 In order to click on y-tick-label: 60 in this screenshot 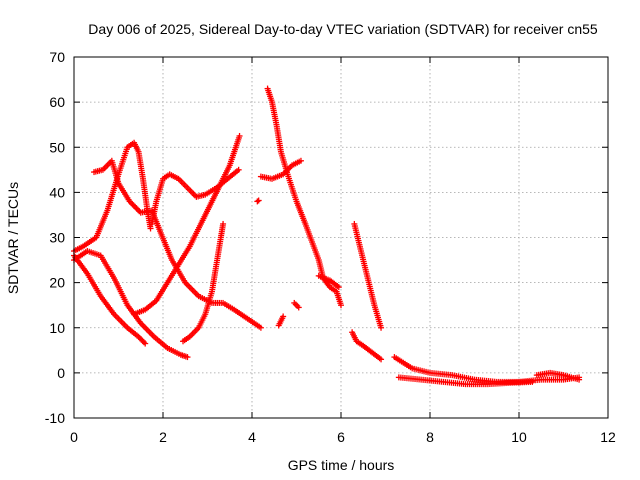, I will do `click(57, 102)`.